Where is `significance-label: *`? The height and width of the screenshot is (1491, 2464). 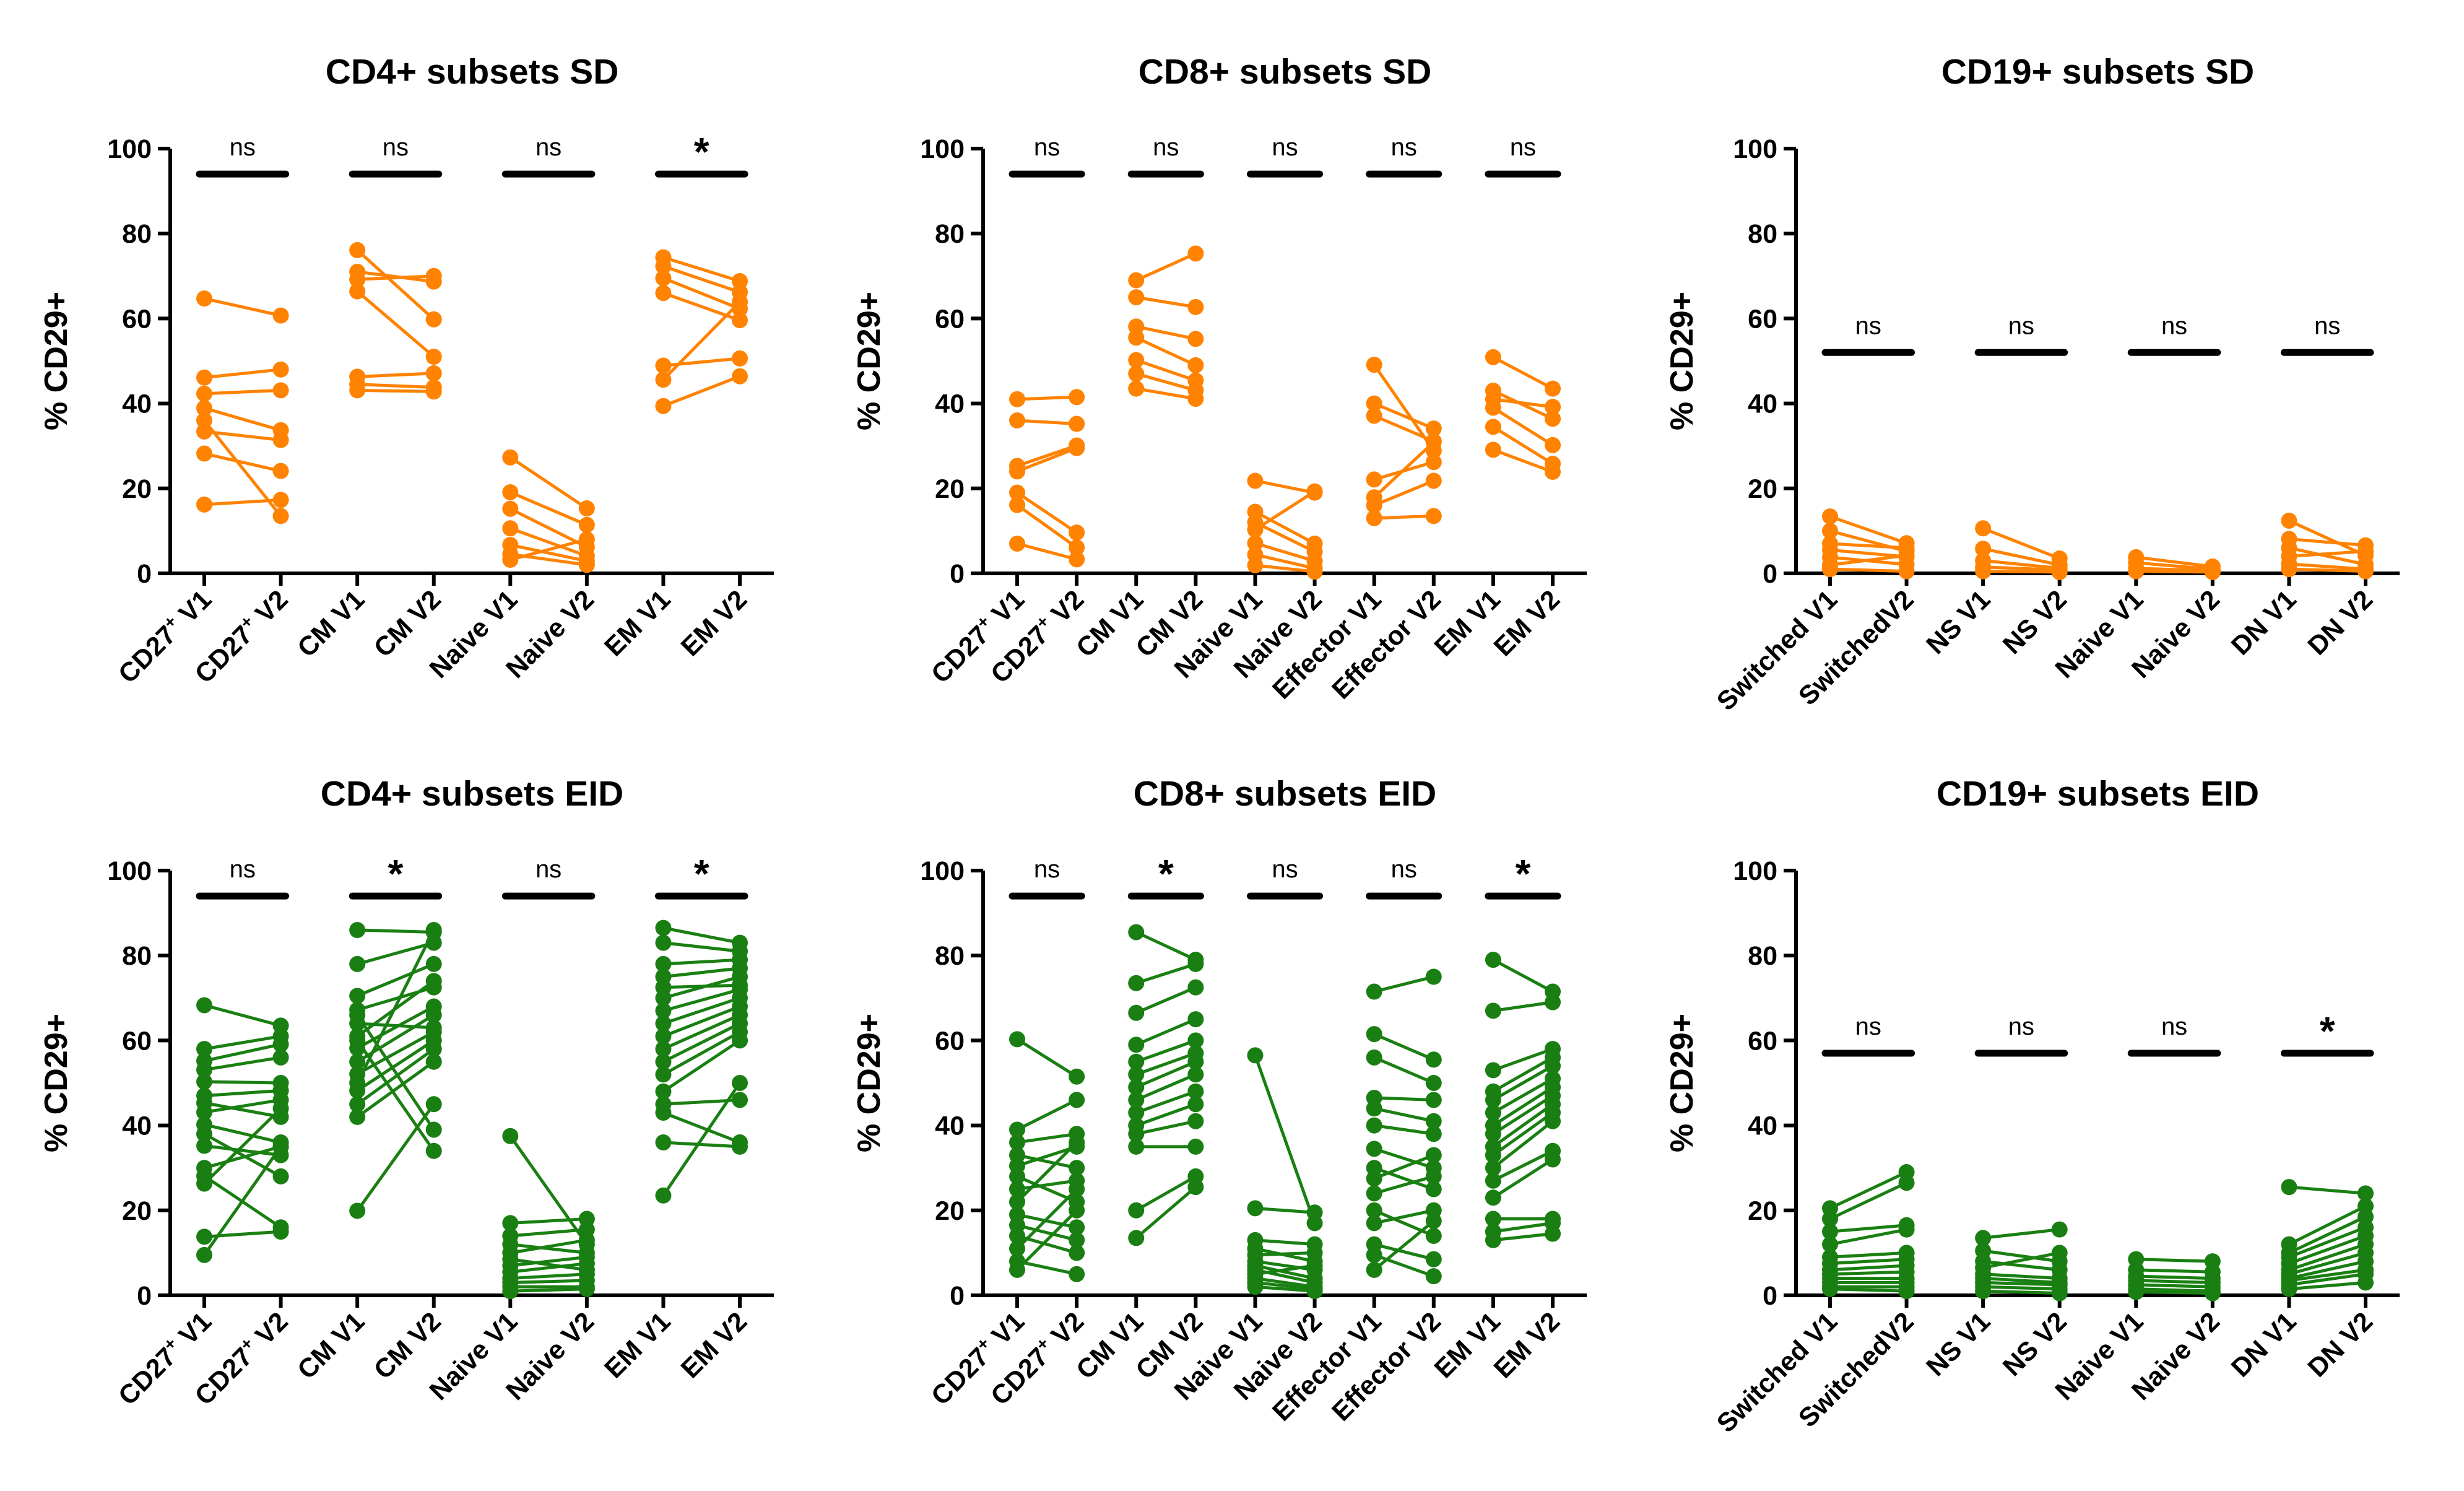 significance-label: * is located at coordinates (1522, 873).